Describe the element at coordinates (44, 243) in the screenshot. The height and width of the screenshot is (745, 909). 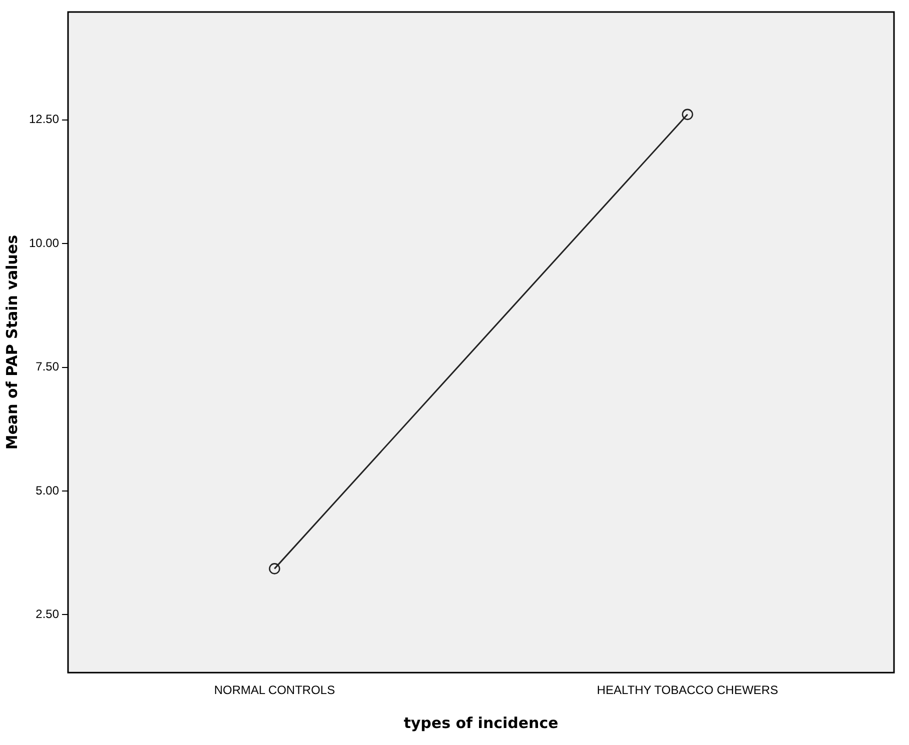
I see `y-tick-label: 10.00` at that location.